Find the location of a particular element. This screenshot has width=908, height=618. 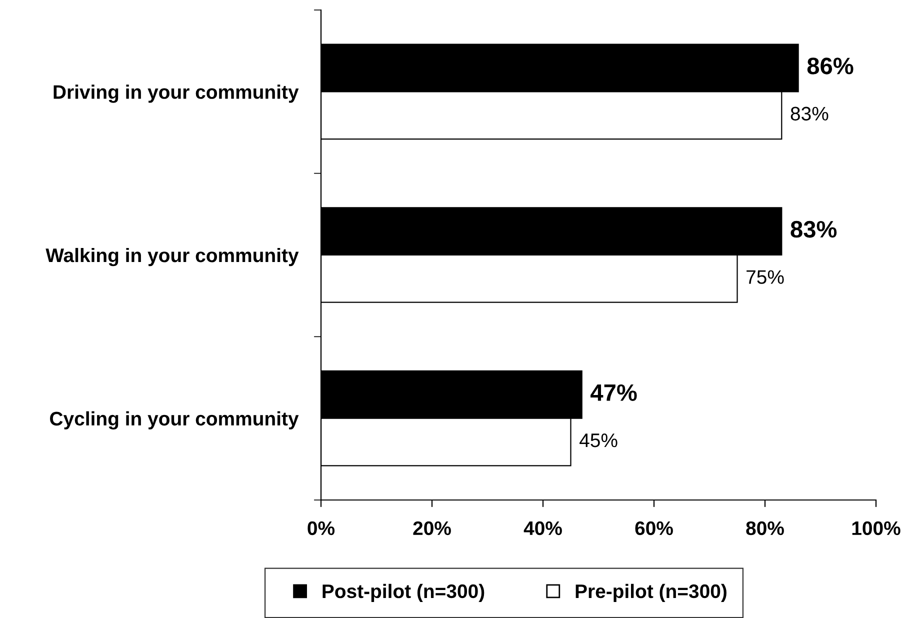

legend-label: Pre-pilot (n=300) is located at coordinates (651, 593).